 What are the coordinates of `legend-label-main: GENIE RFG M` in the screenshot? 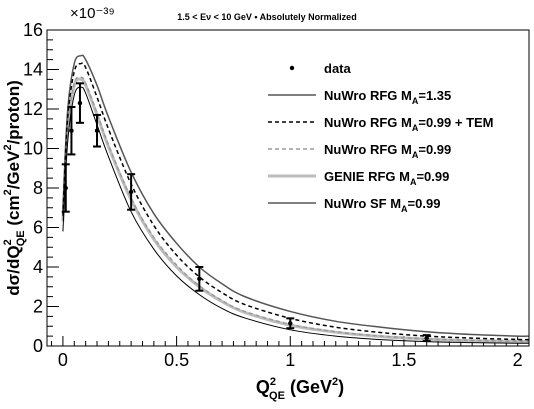 It's located at (367, 176).